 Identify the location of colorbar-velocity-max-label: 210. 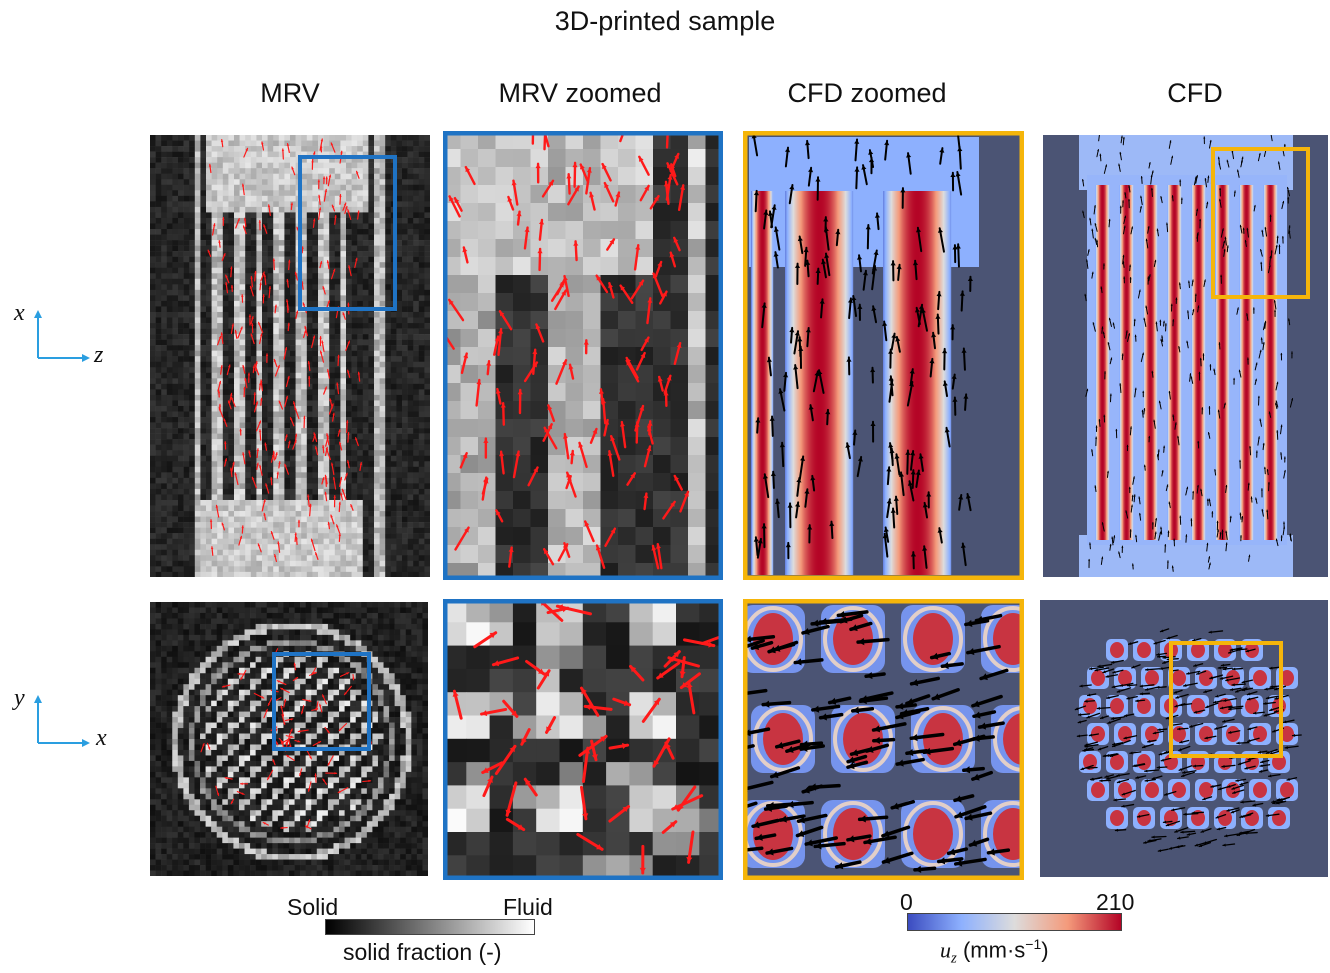
(1115, 902).